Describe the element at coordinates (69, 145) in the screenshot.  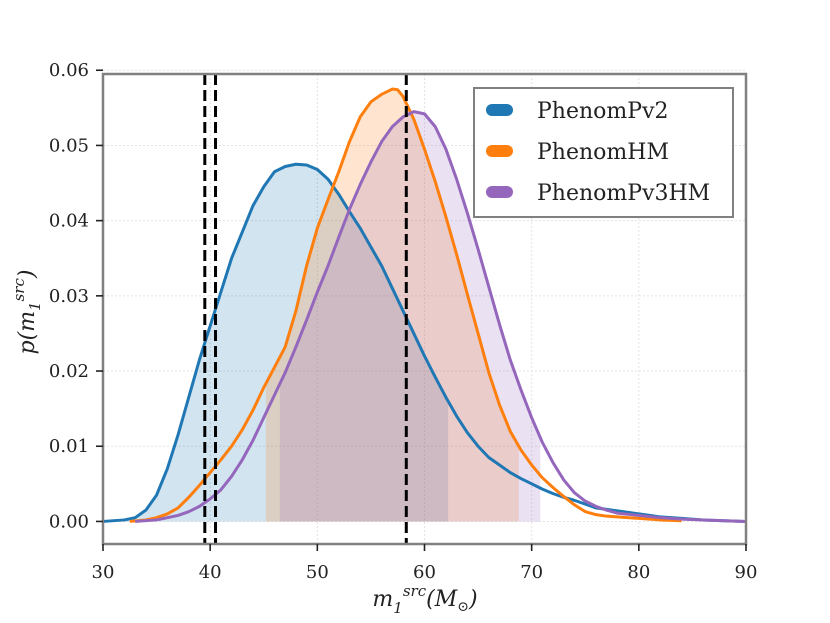
I see `y-tick-label: 0.05` at that location.